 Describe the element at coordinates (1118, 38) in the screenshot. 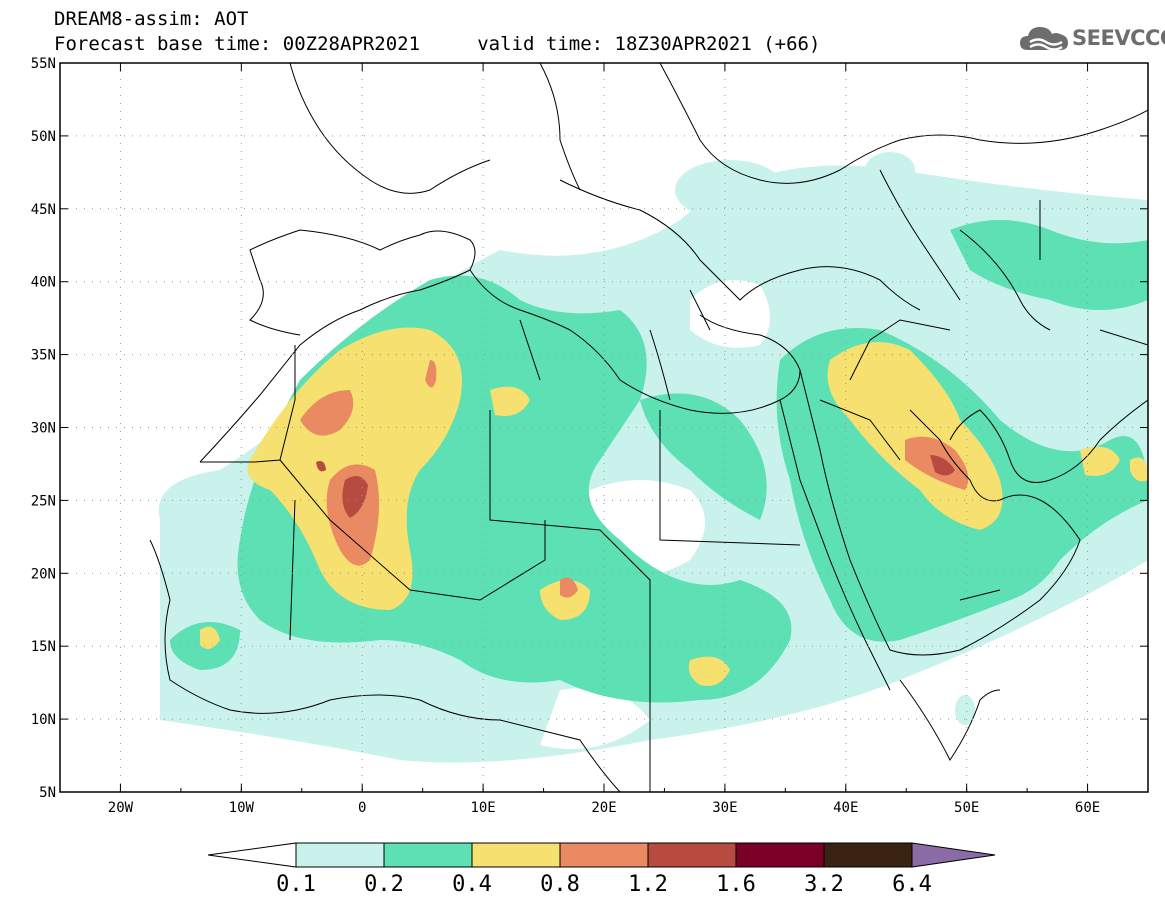

I see `logo-text: SEEVCCC` at that location.